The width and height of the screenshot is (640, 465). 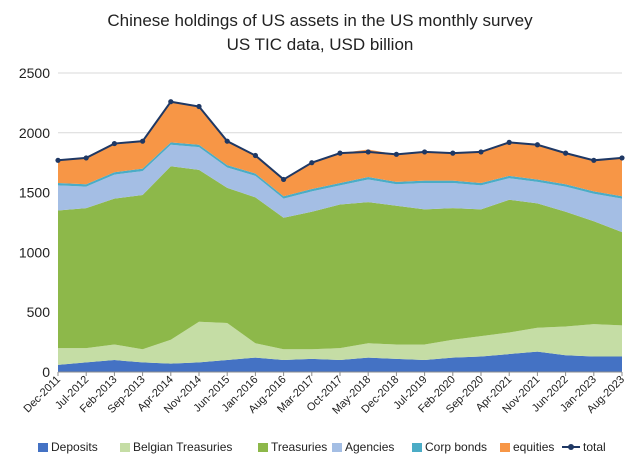 I want to click on legend-swatch-corp-bonds, so click(x=417, y=447).